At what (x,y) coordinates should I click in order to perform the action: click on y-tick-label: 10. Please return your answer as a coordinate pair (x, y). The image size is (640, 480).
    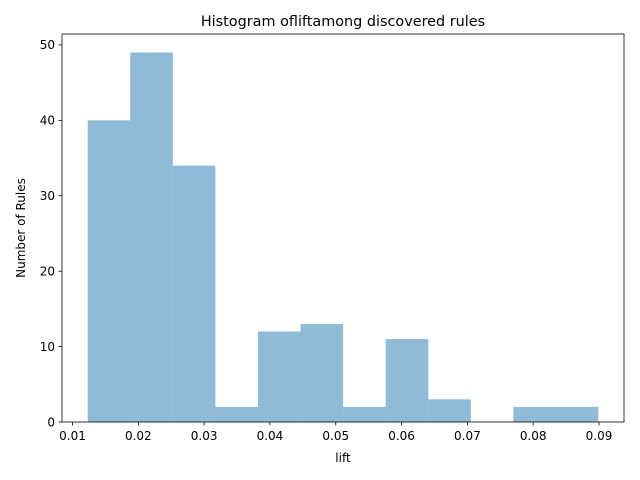
    Looking at the image, I should click on (47, 347).